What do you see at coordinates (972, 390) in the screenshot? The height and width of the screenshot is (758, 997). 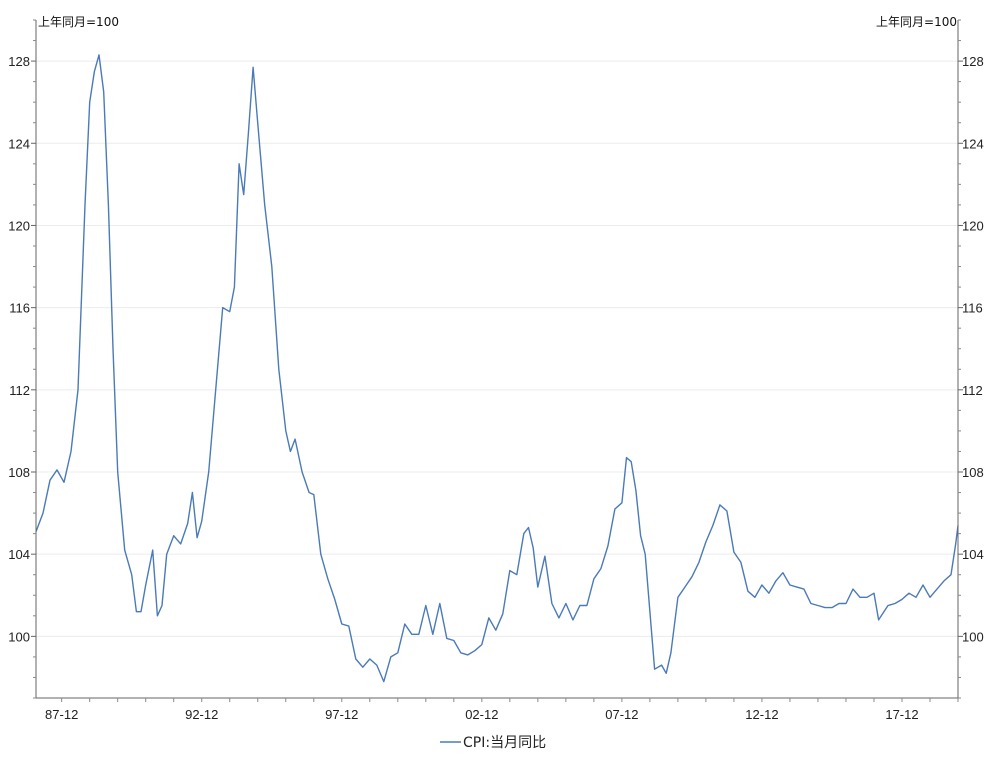 I see `right-y-tick-label: 112` at bounding box center [972, 390].